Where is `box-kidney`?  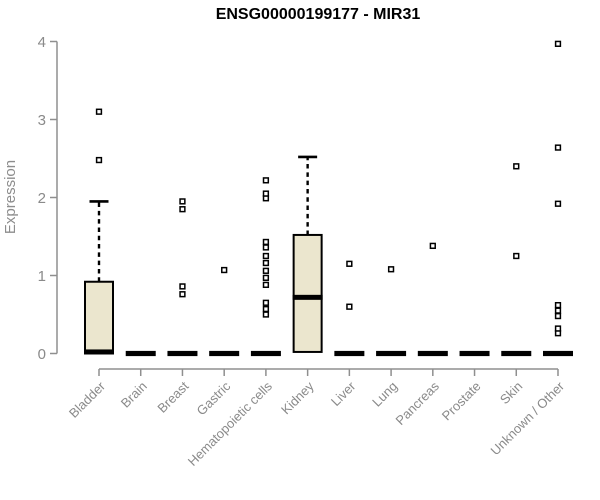 box-kidney is located at coordinates (307, 254).